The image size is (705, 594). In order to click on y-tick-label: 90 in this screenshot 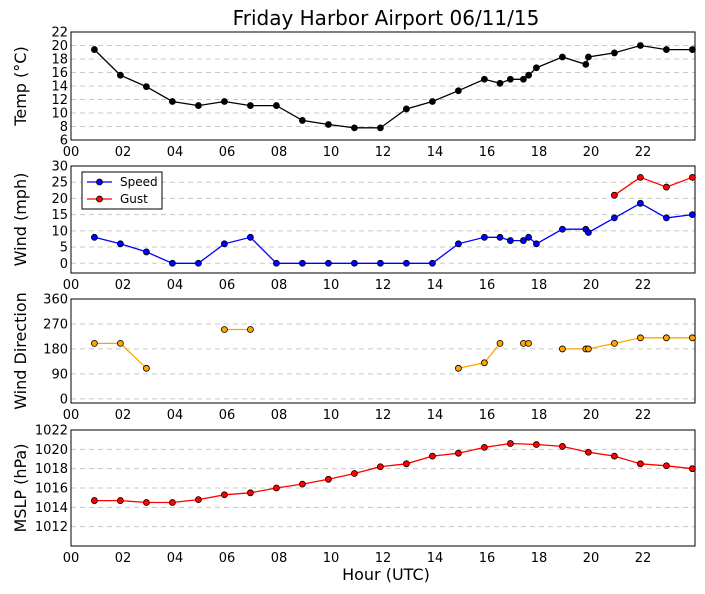, I will do `click(59, 374)`.